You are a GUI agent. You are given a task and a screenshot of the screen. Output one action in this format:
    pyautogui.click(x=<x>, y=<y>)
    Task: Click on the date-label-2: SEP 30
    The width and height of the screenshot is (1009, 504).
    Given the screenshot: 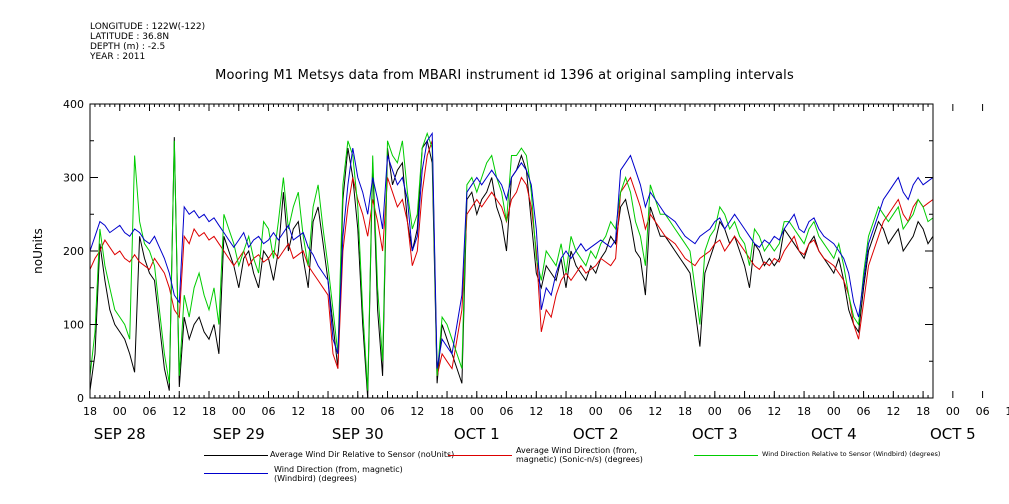 What is the action you would take?
    pyautogui.click(x=358, y=434)
    